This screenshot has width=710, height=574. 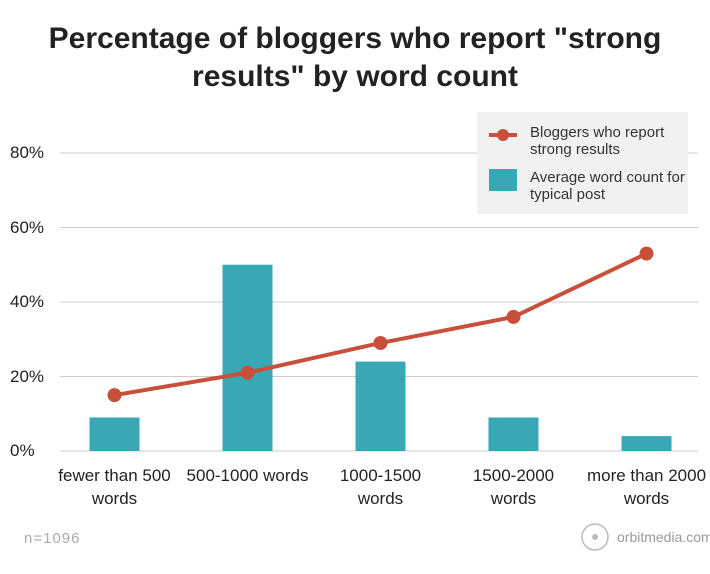 I want to click on x-tick-label: fewer than 500 words, so click(x=114, y=487).